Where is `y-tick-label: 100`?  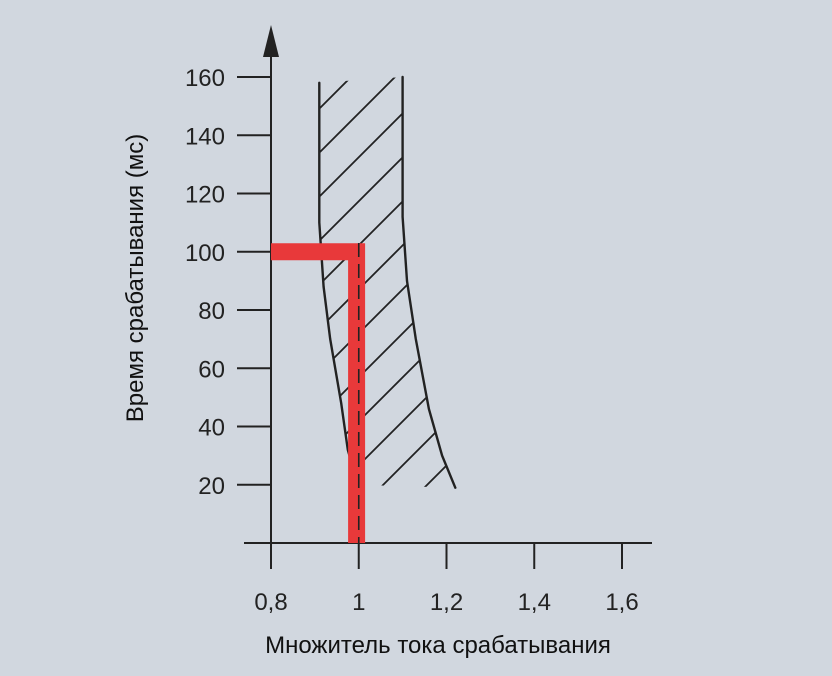 y-tick-label: 100 is located at coordinates (205, 253).